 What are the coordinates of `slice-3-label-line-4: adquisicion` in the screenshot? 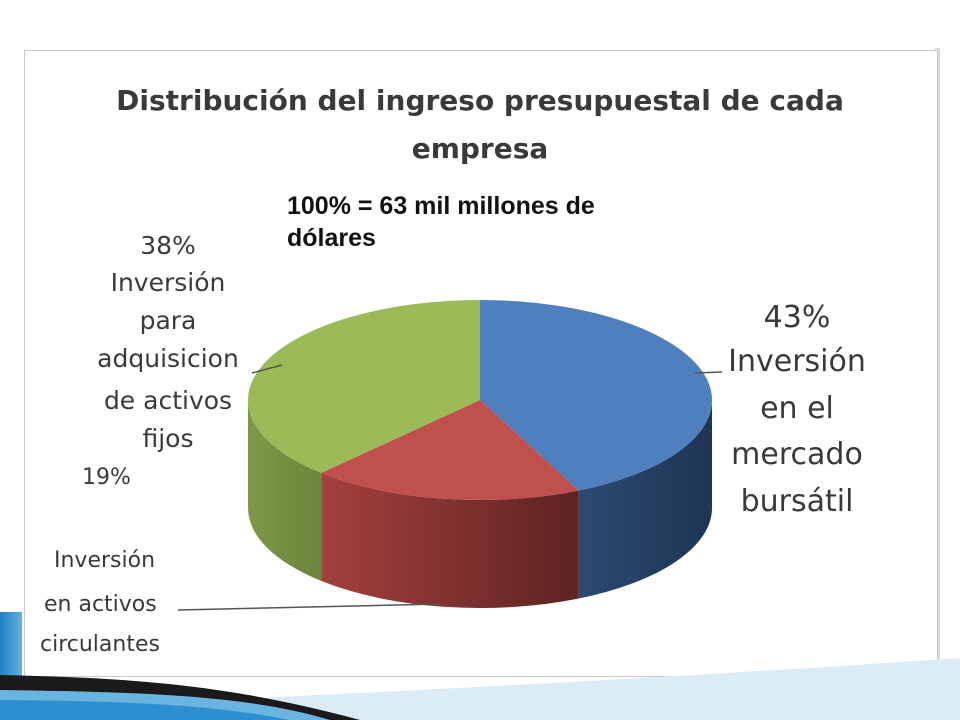 It's located at (168, 358).